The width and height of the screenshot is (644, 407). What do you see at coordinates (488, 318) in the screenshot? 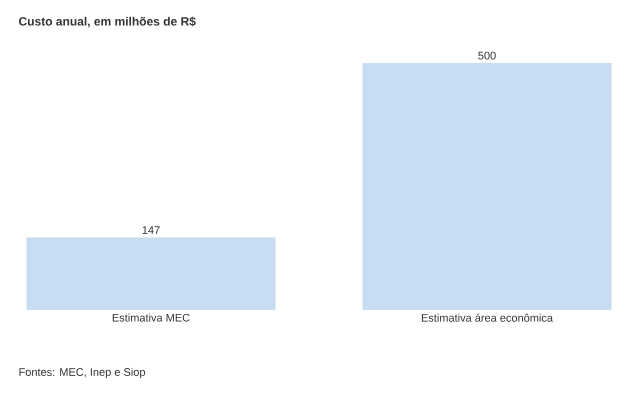
I see `x-tick-label: Estimativa área econômica` at bounding box center [488, 318].